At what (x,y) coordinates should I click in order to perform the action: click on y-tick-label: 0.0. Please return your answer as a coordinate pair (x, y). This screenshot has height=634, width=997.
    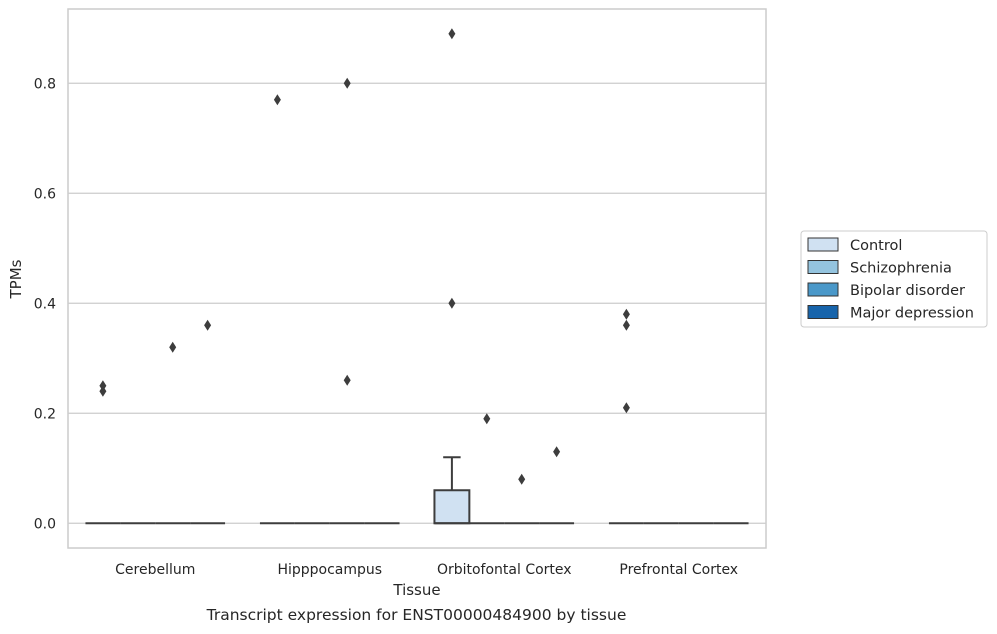
    Looking at the image, I should click on (45, 524).